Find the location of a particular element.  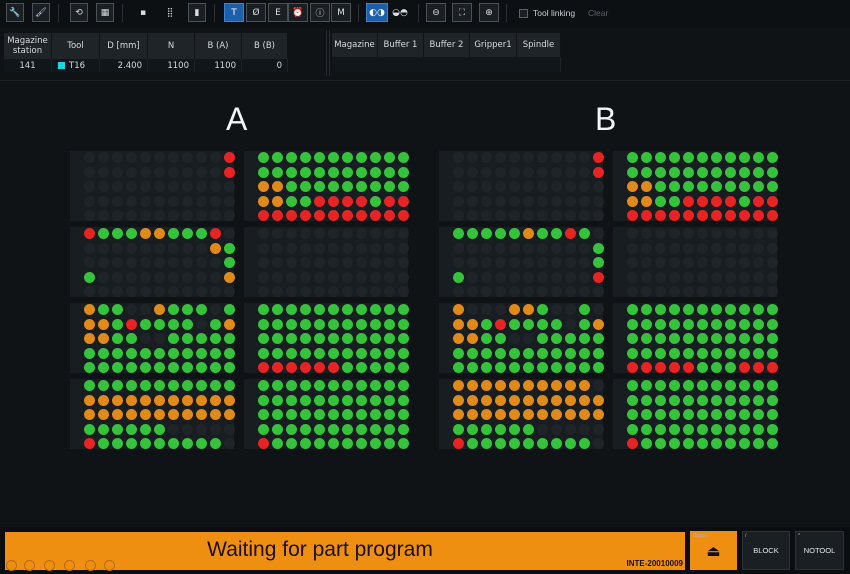

clear-button: Clear is located at coordinates (598, 13).